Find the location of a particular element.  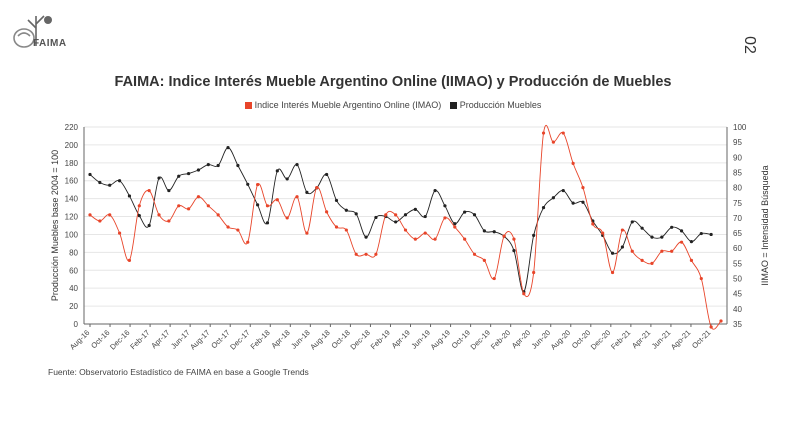

x-tick-label: Jun-17 is located at coordinates (180, 339).